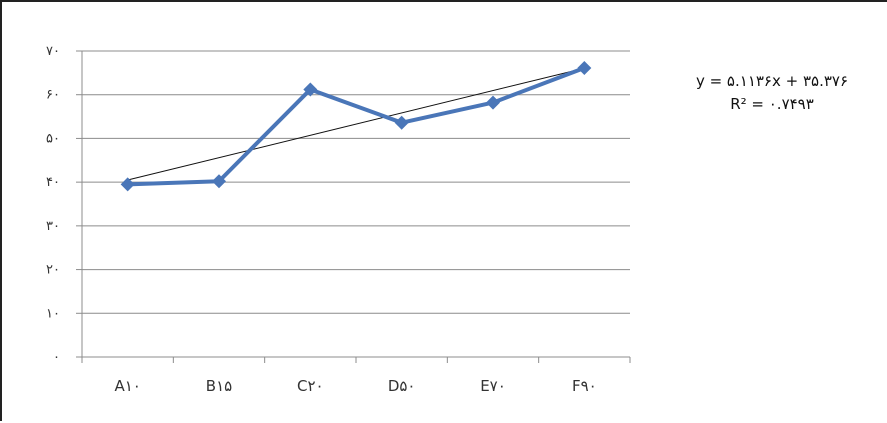  Describe the element at coordinates (772, 104) in the screenshot. I see `r-squared-label: R² = ۰.۷۴۹۳` at that location.